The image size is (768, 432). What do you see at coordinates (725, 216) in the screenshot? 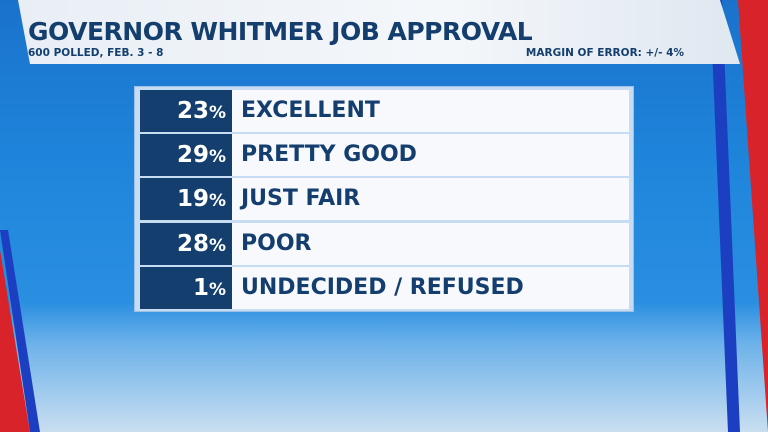
I see `right-blue-stripe` at bounding box center [725, 216].